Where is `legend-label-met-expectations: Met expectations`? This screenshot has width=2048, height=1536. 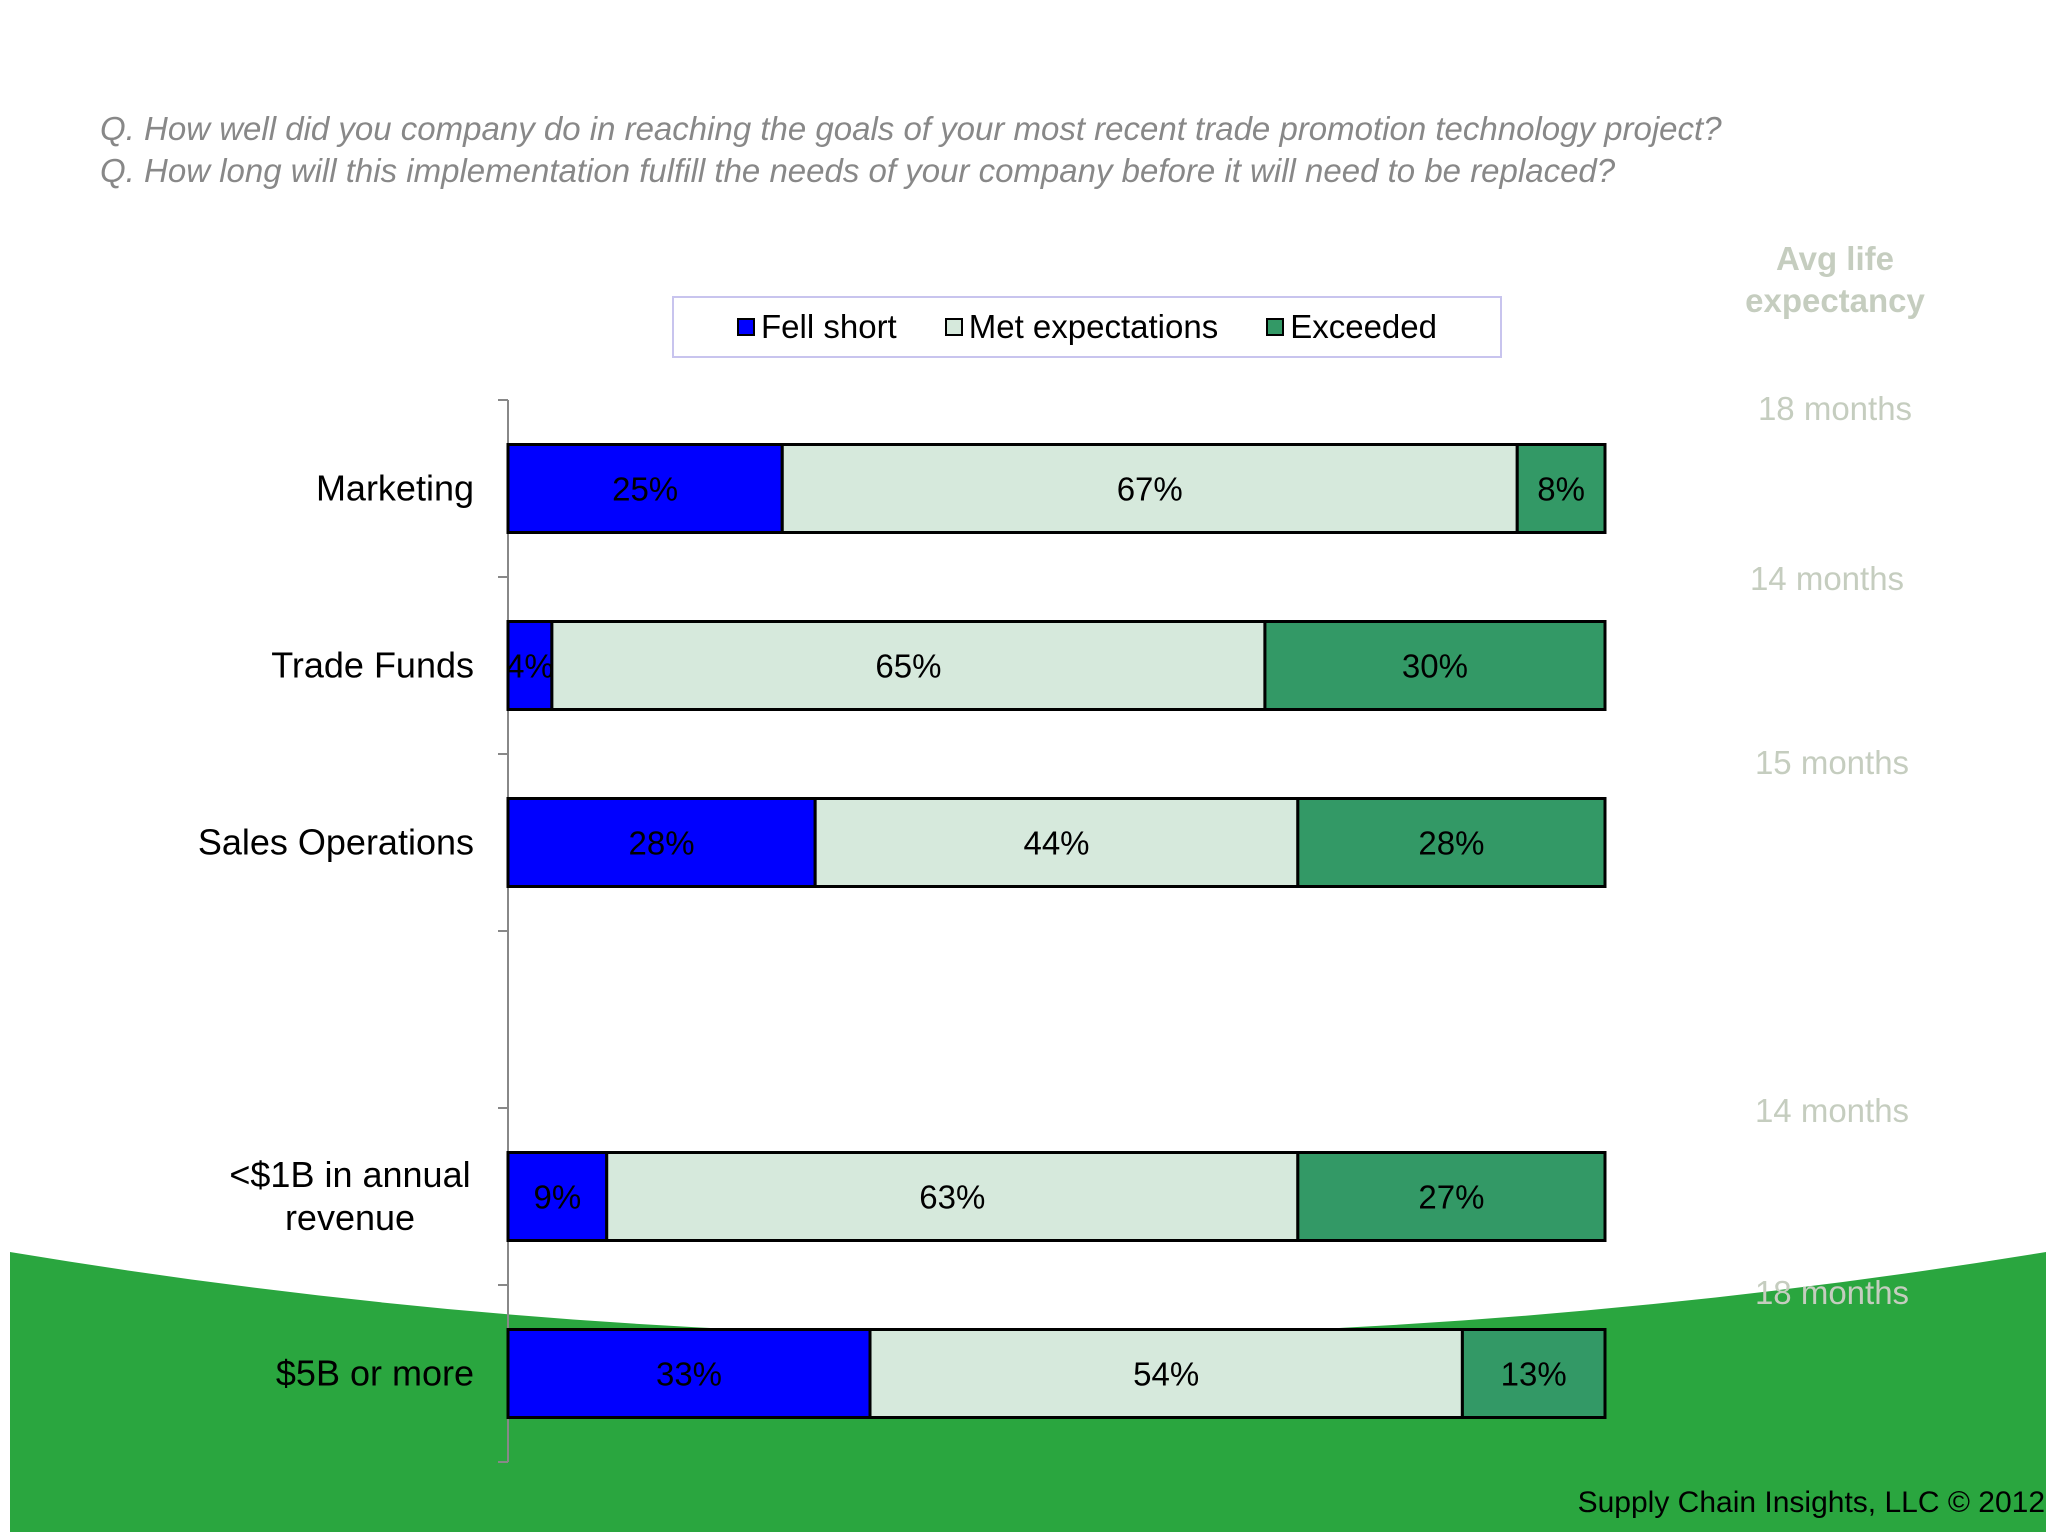
legend-label-met-expectations: Met expectations is located at coordinates (1093, 326).